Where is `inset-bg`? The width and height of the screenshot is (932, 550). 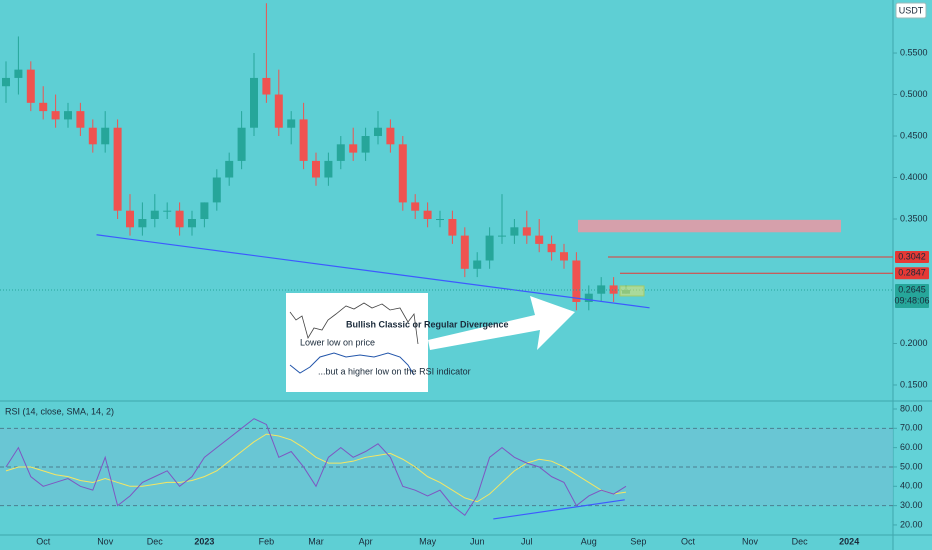 inset-bg is located at coordinates (357, 342).